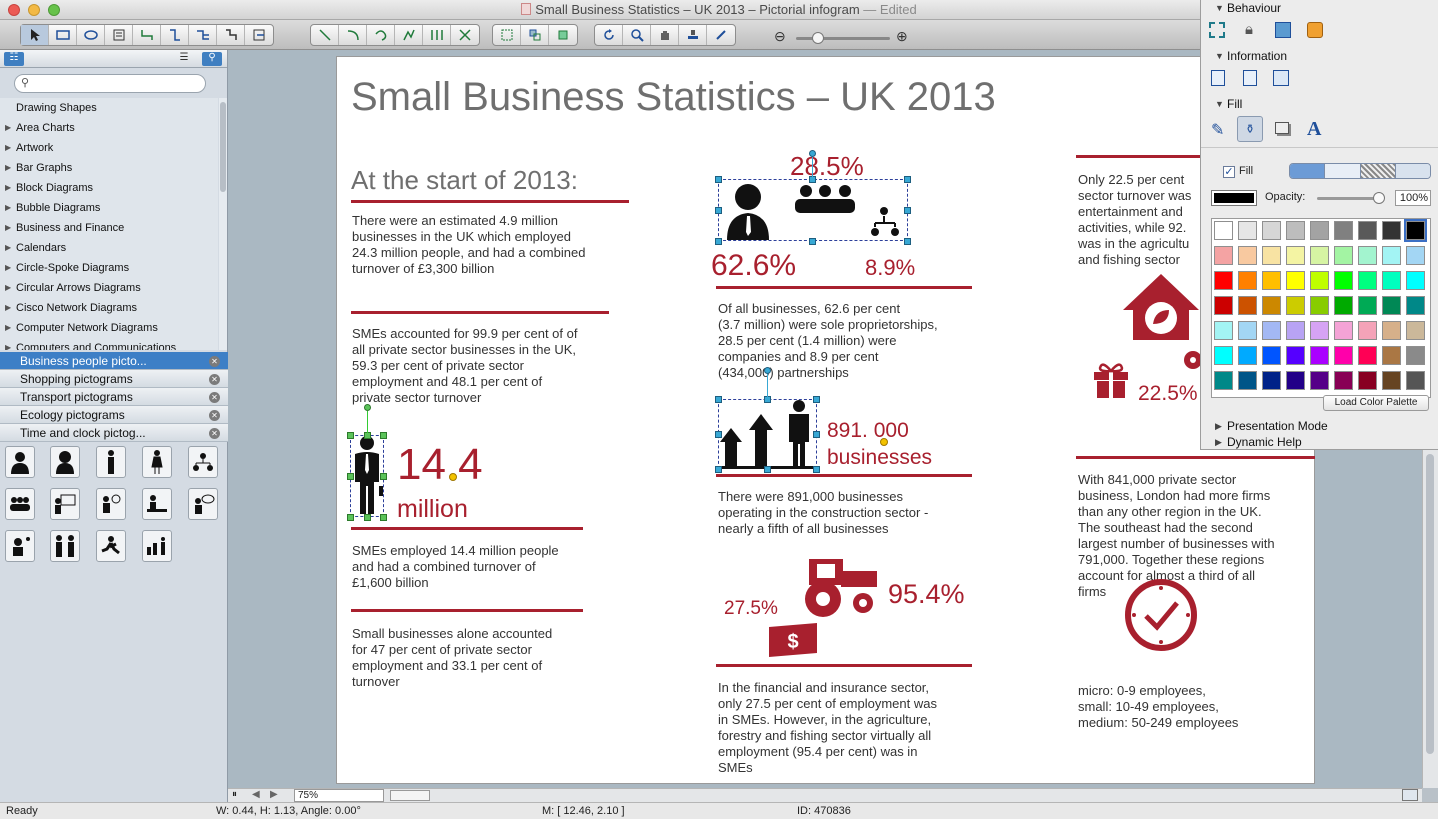 The height and width of the screenshot is (819, 1438). What do you see at coordinates (609, 35) in the screenshot?
I see `rotate-icon` at bounding box center [609, 35].